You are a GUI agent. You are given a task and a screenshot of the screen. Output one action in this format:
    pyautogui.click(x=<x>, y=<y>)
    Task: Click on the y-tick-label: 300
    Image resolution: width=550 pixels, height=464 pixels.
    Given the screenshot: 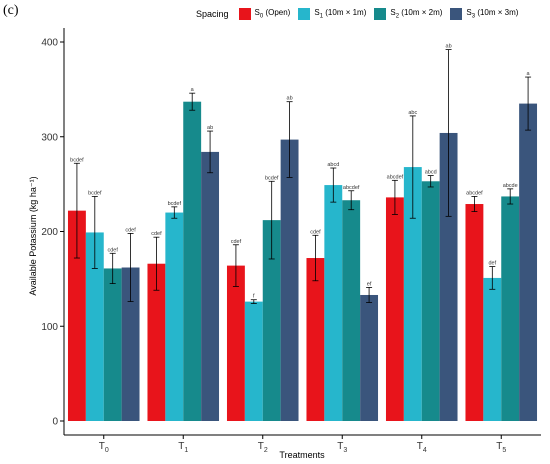 What is the action you would take?
    pyautogui.click(x=49, y=137)
    